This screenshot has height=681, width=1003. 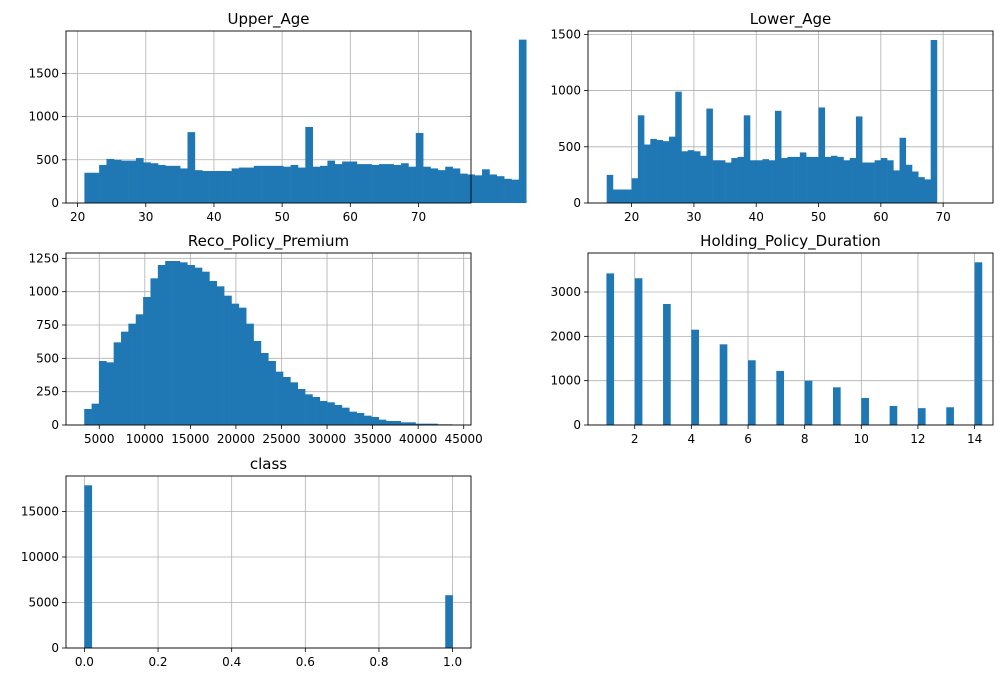 What do you see at coordinates (327, 439) in the screenshot?
I see `x-tick-label: 30000` at bounding box center [327, 439].